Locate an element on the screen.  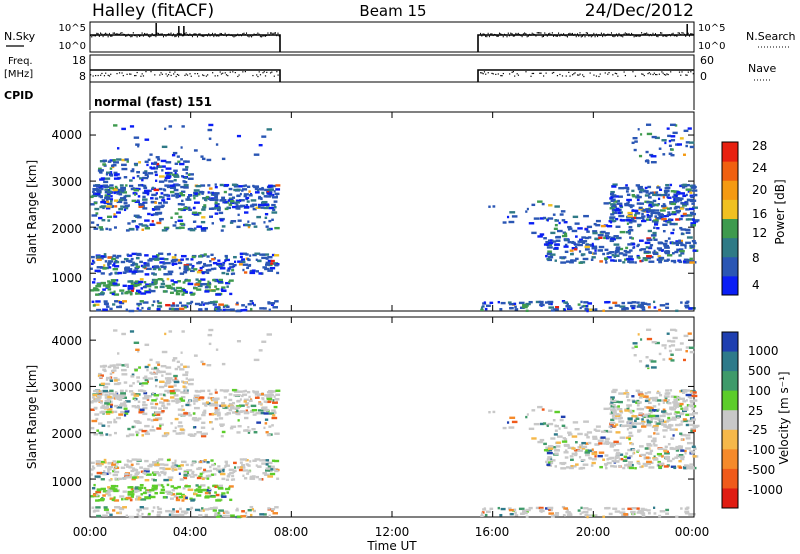
nave-tick-top: 60 is located at coordinates (707, 60).